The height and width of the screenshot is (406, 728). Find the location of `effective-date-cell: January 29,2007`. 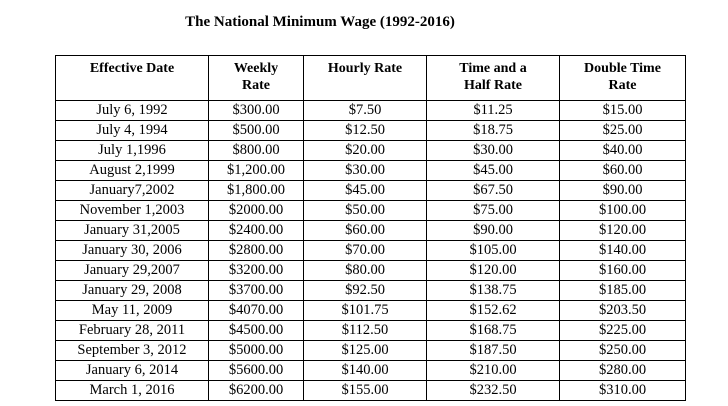

effective-date-cell: January 29,2007 is located at coordinates (132, 270).